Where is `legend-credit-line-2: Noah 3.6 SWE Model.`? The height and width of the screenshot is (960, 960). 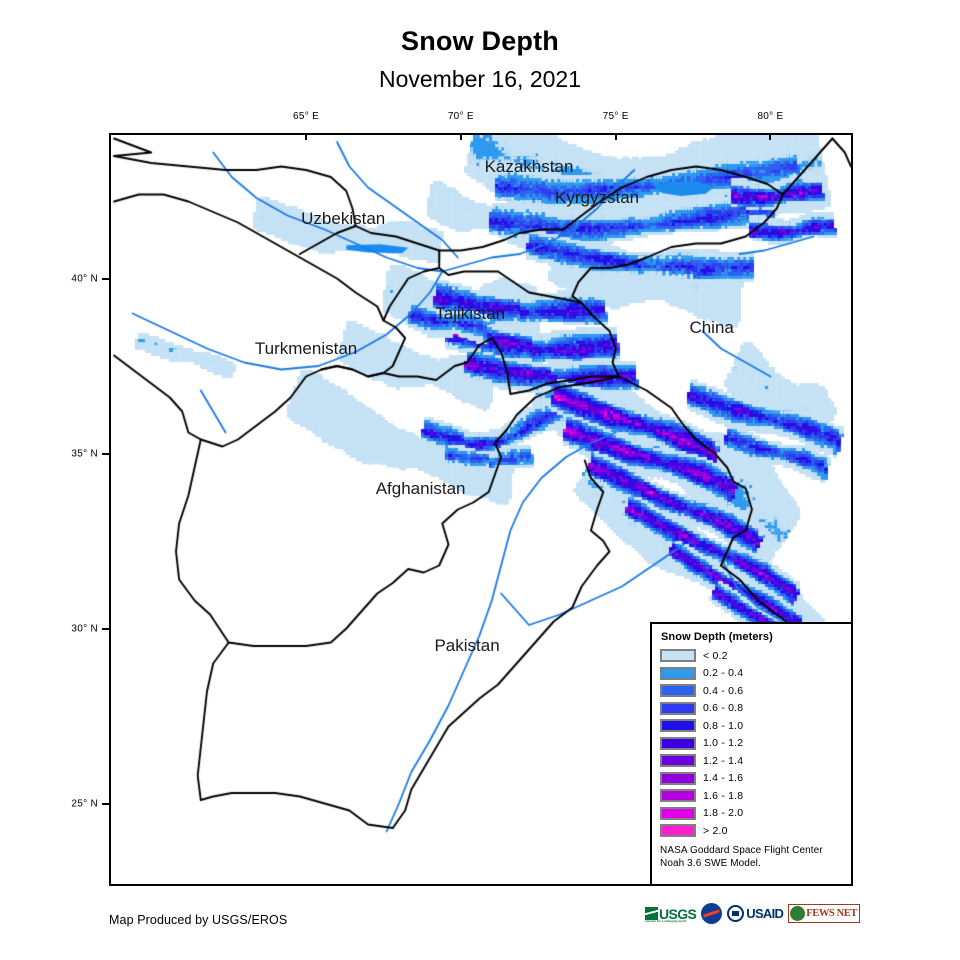
legend-credit-line-2: Noah 3.6 SWE Model. is located at coordinates (710, 863).